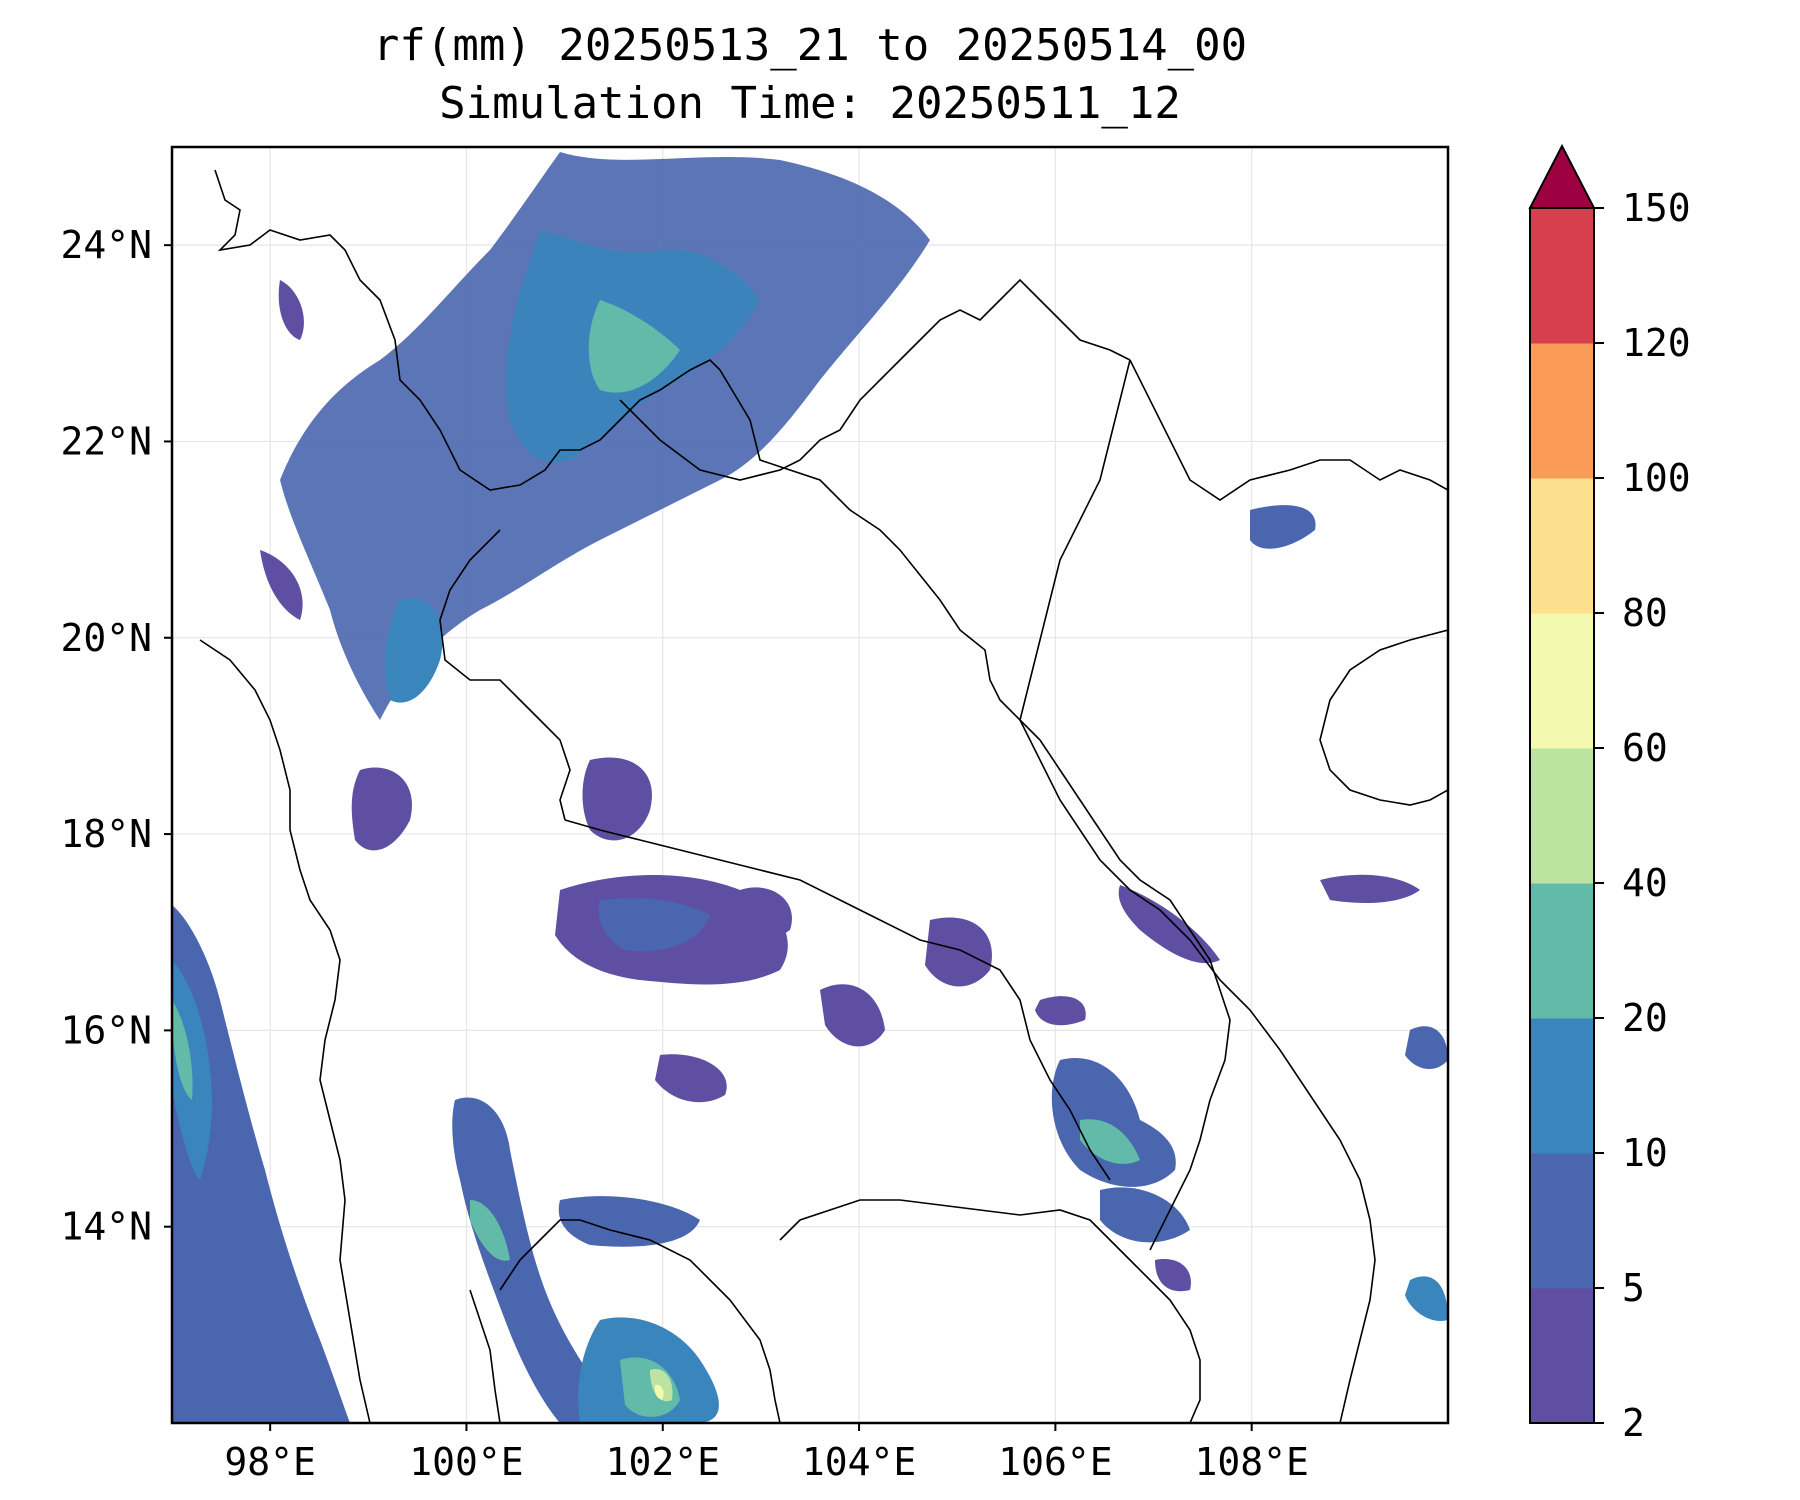 The image size is (1800, 1500). What do you see at coordinates (116, 736) in the screenshot?
I see `latitude-axis: 24°N 22°N 20°N 18°N 16°N 14°N` at bounding box center [116, 736].